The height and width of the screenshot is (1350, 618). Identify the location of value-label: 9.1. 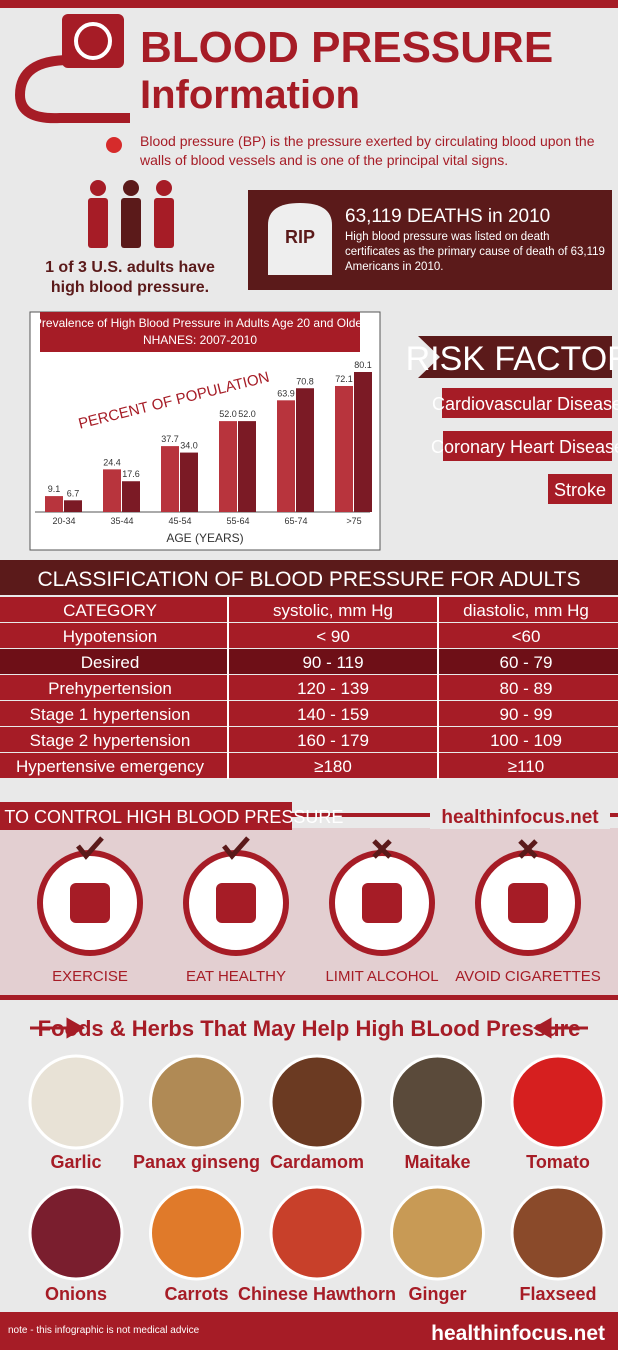
(54, 489).